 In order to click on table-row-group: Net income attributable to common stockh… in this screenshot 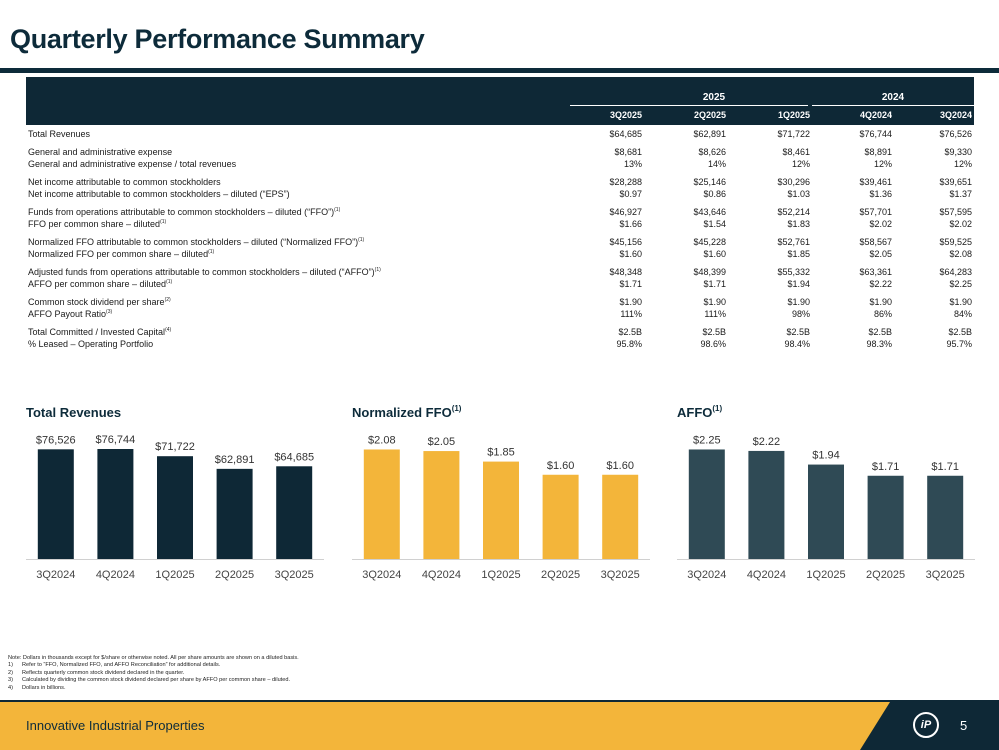, I will do `click(500, 189)`.